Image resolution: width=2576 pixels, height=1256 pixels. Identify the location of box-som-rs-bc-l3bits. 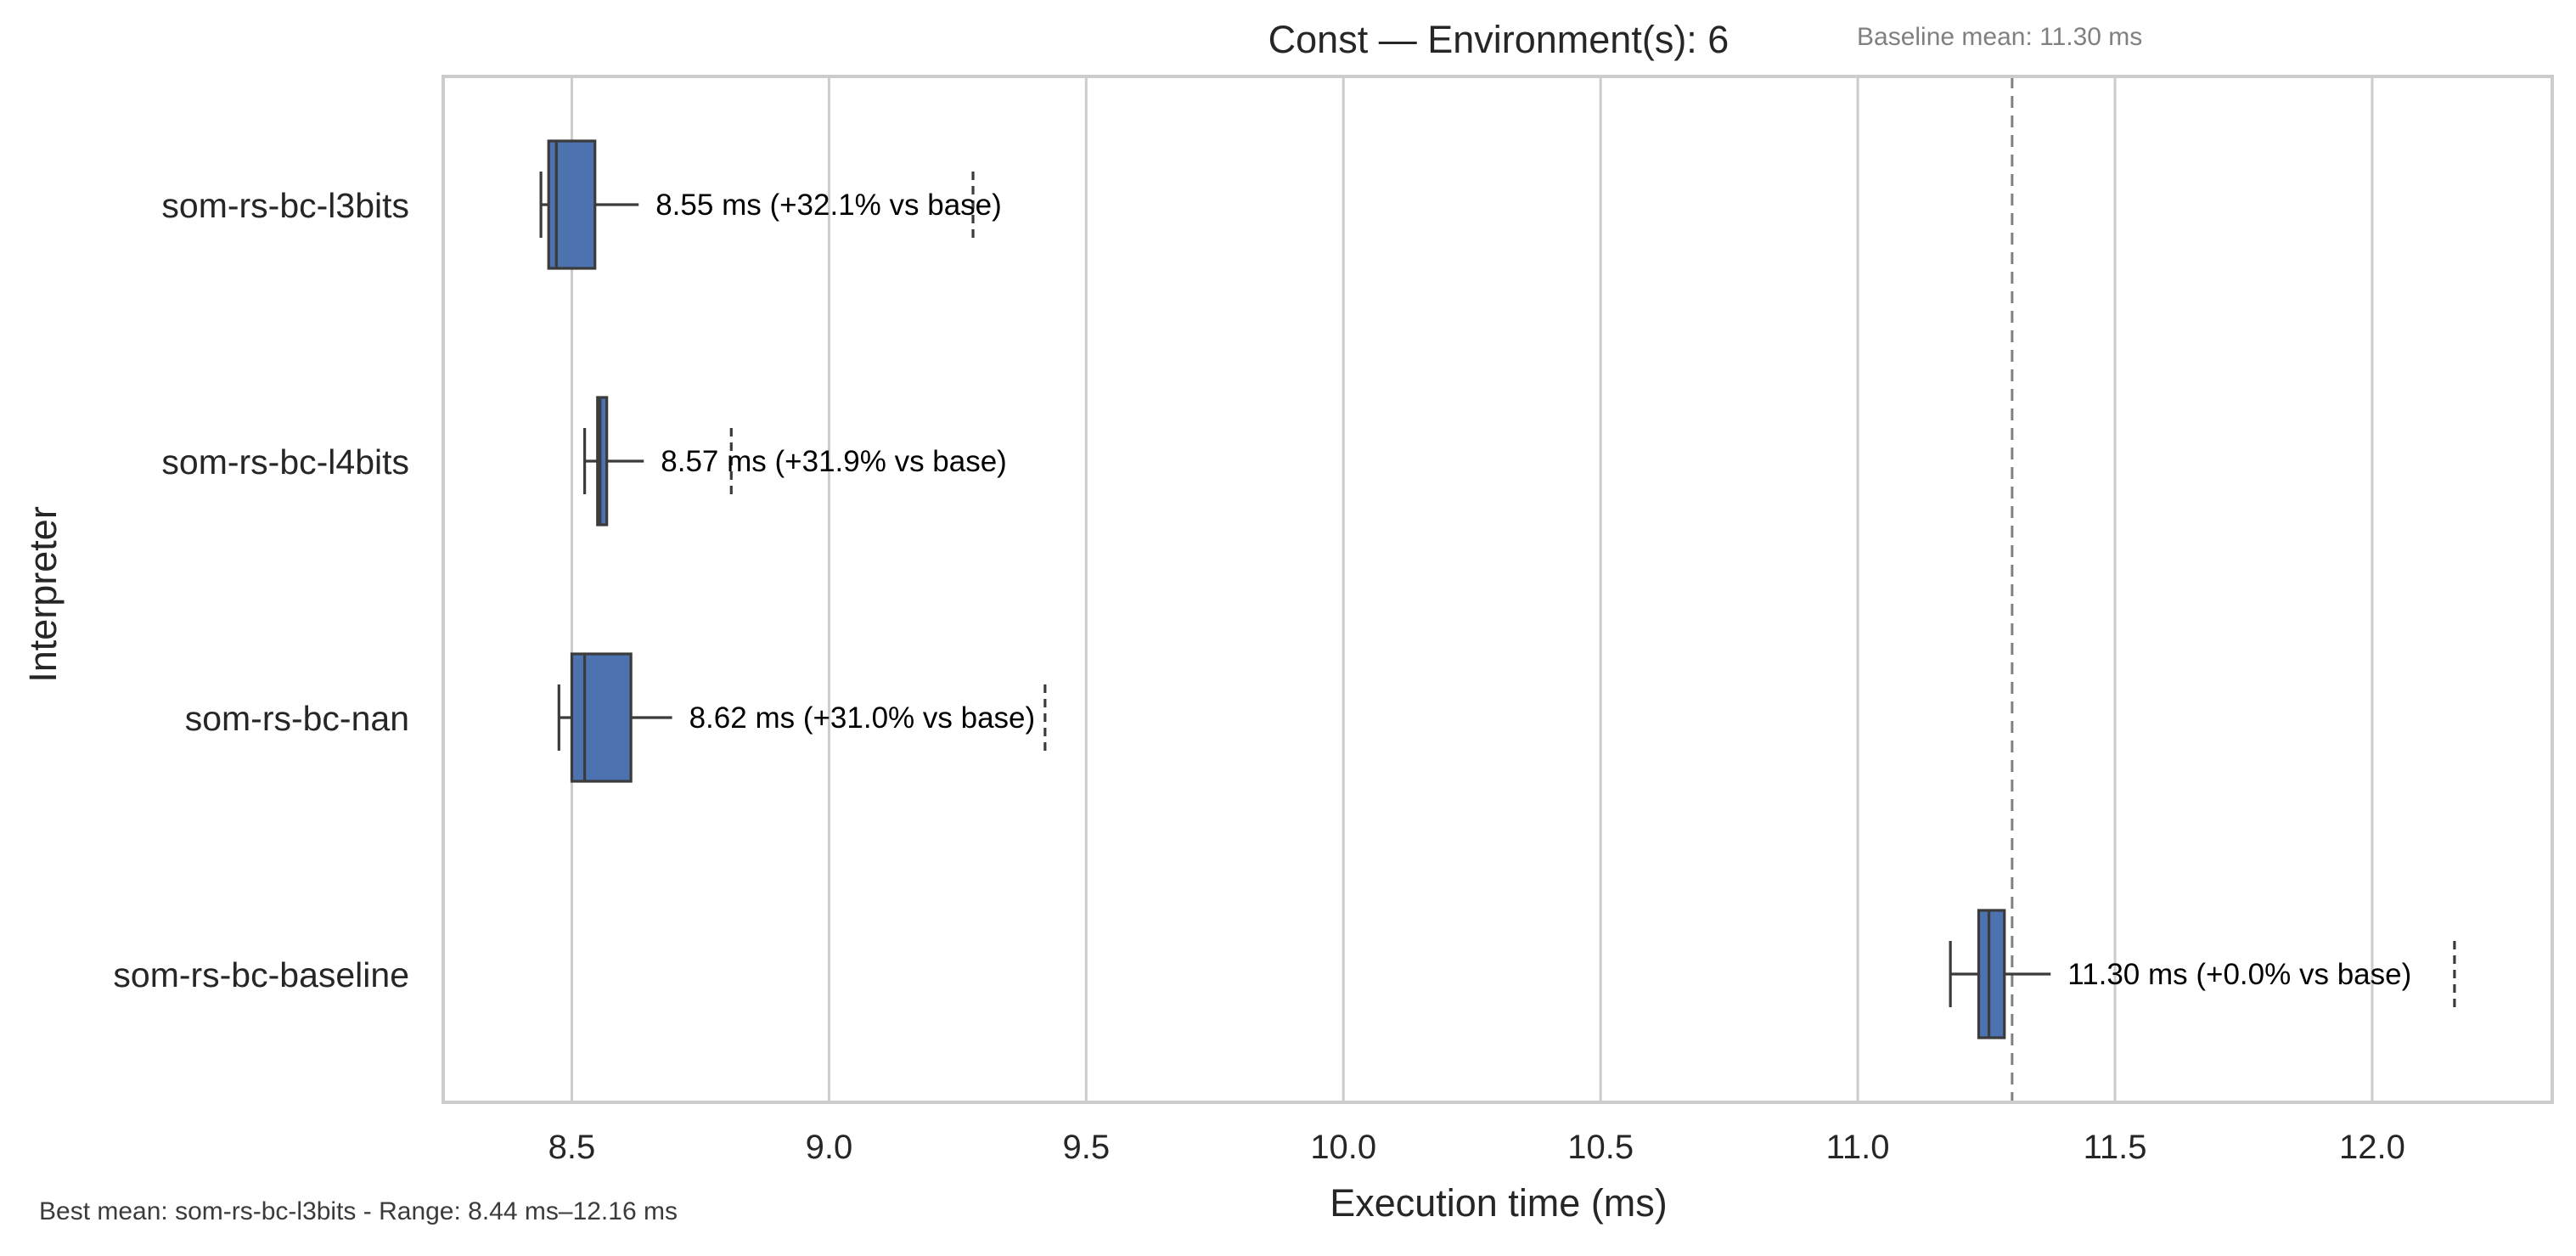
(757, 204).